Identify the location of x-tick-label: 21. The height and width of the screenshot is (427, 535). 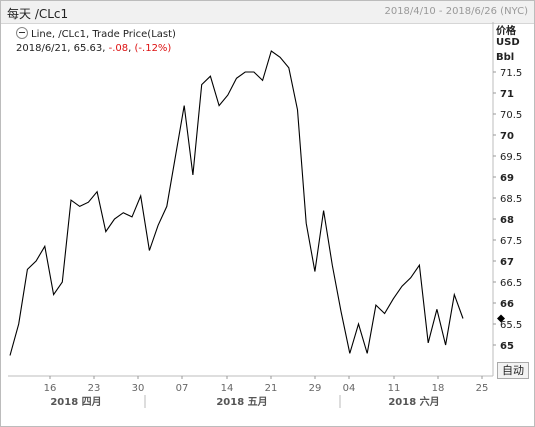
(271, 388).